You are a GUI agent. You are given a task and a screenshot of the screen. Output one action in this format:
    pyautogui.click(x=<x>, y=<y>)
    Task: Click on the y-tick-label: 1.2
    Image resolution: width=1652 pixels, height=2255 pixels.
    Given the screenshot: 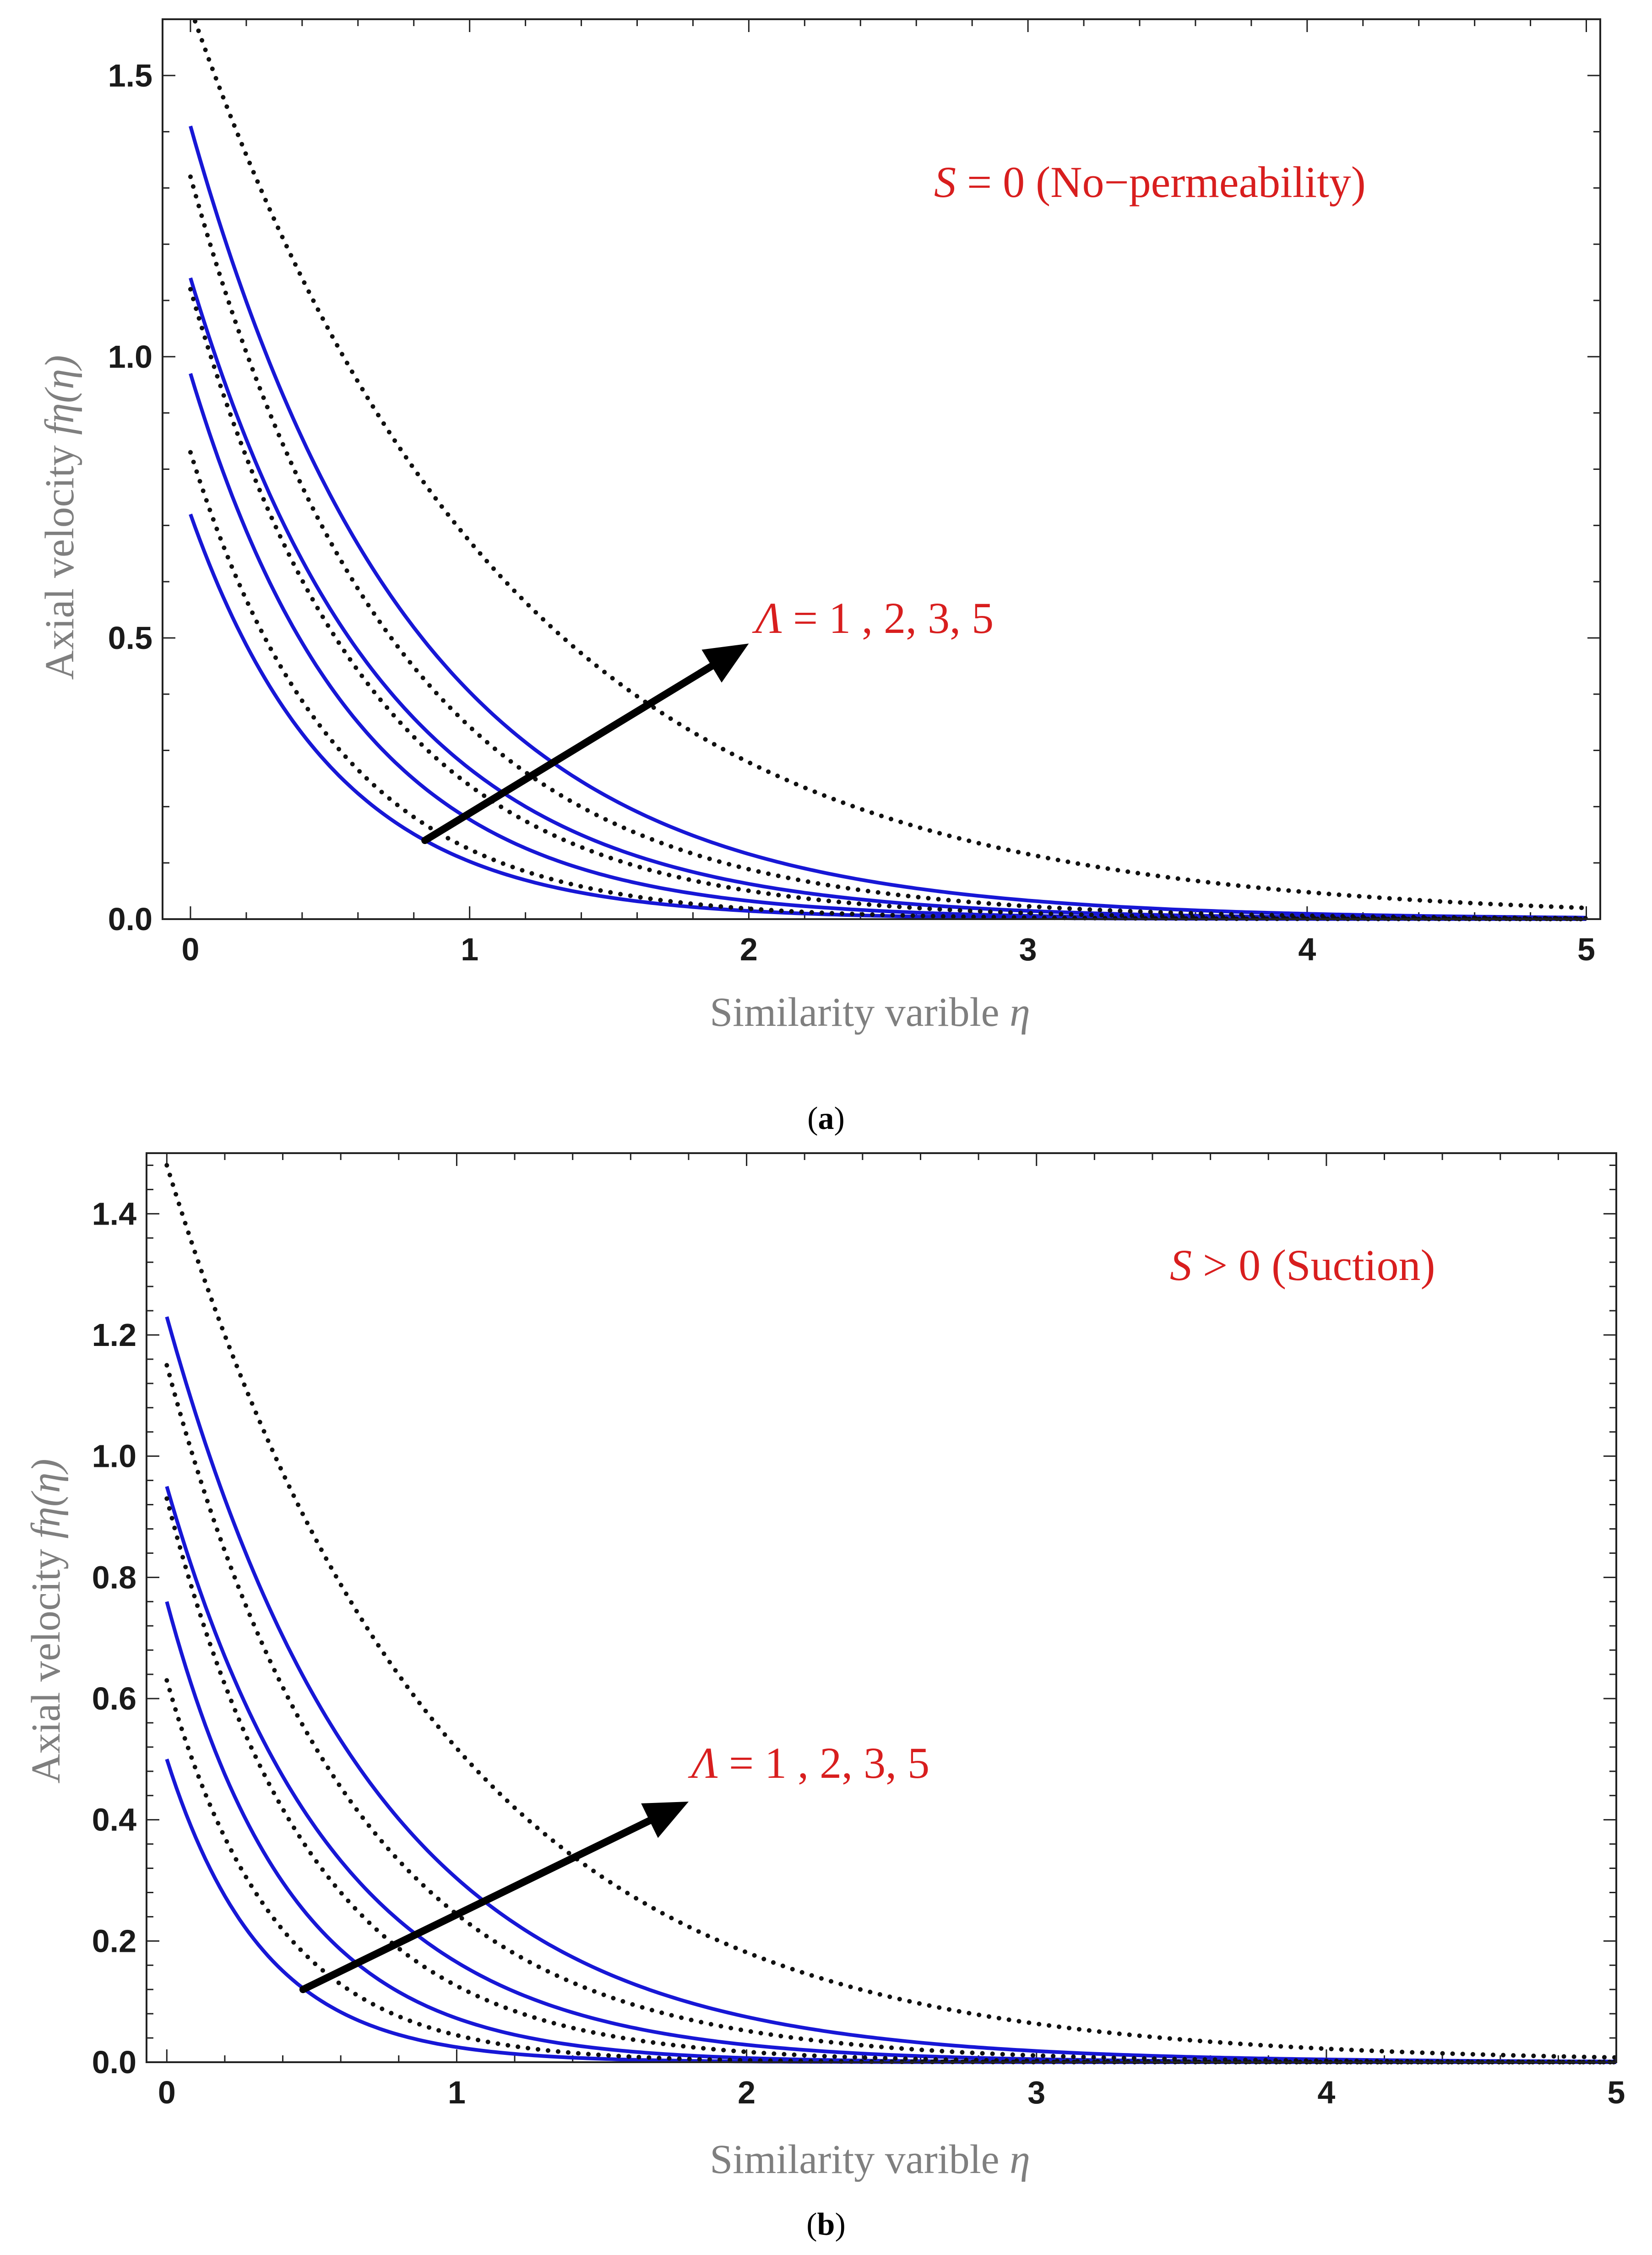 What is the action you would take?
    pyautogui.click(x=114, y=1335)
    